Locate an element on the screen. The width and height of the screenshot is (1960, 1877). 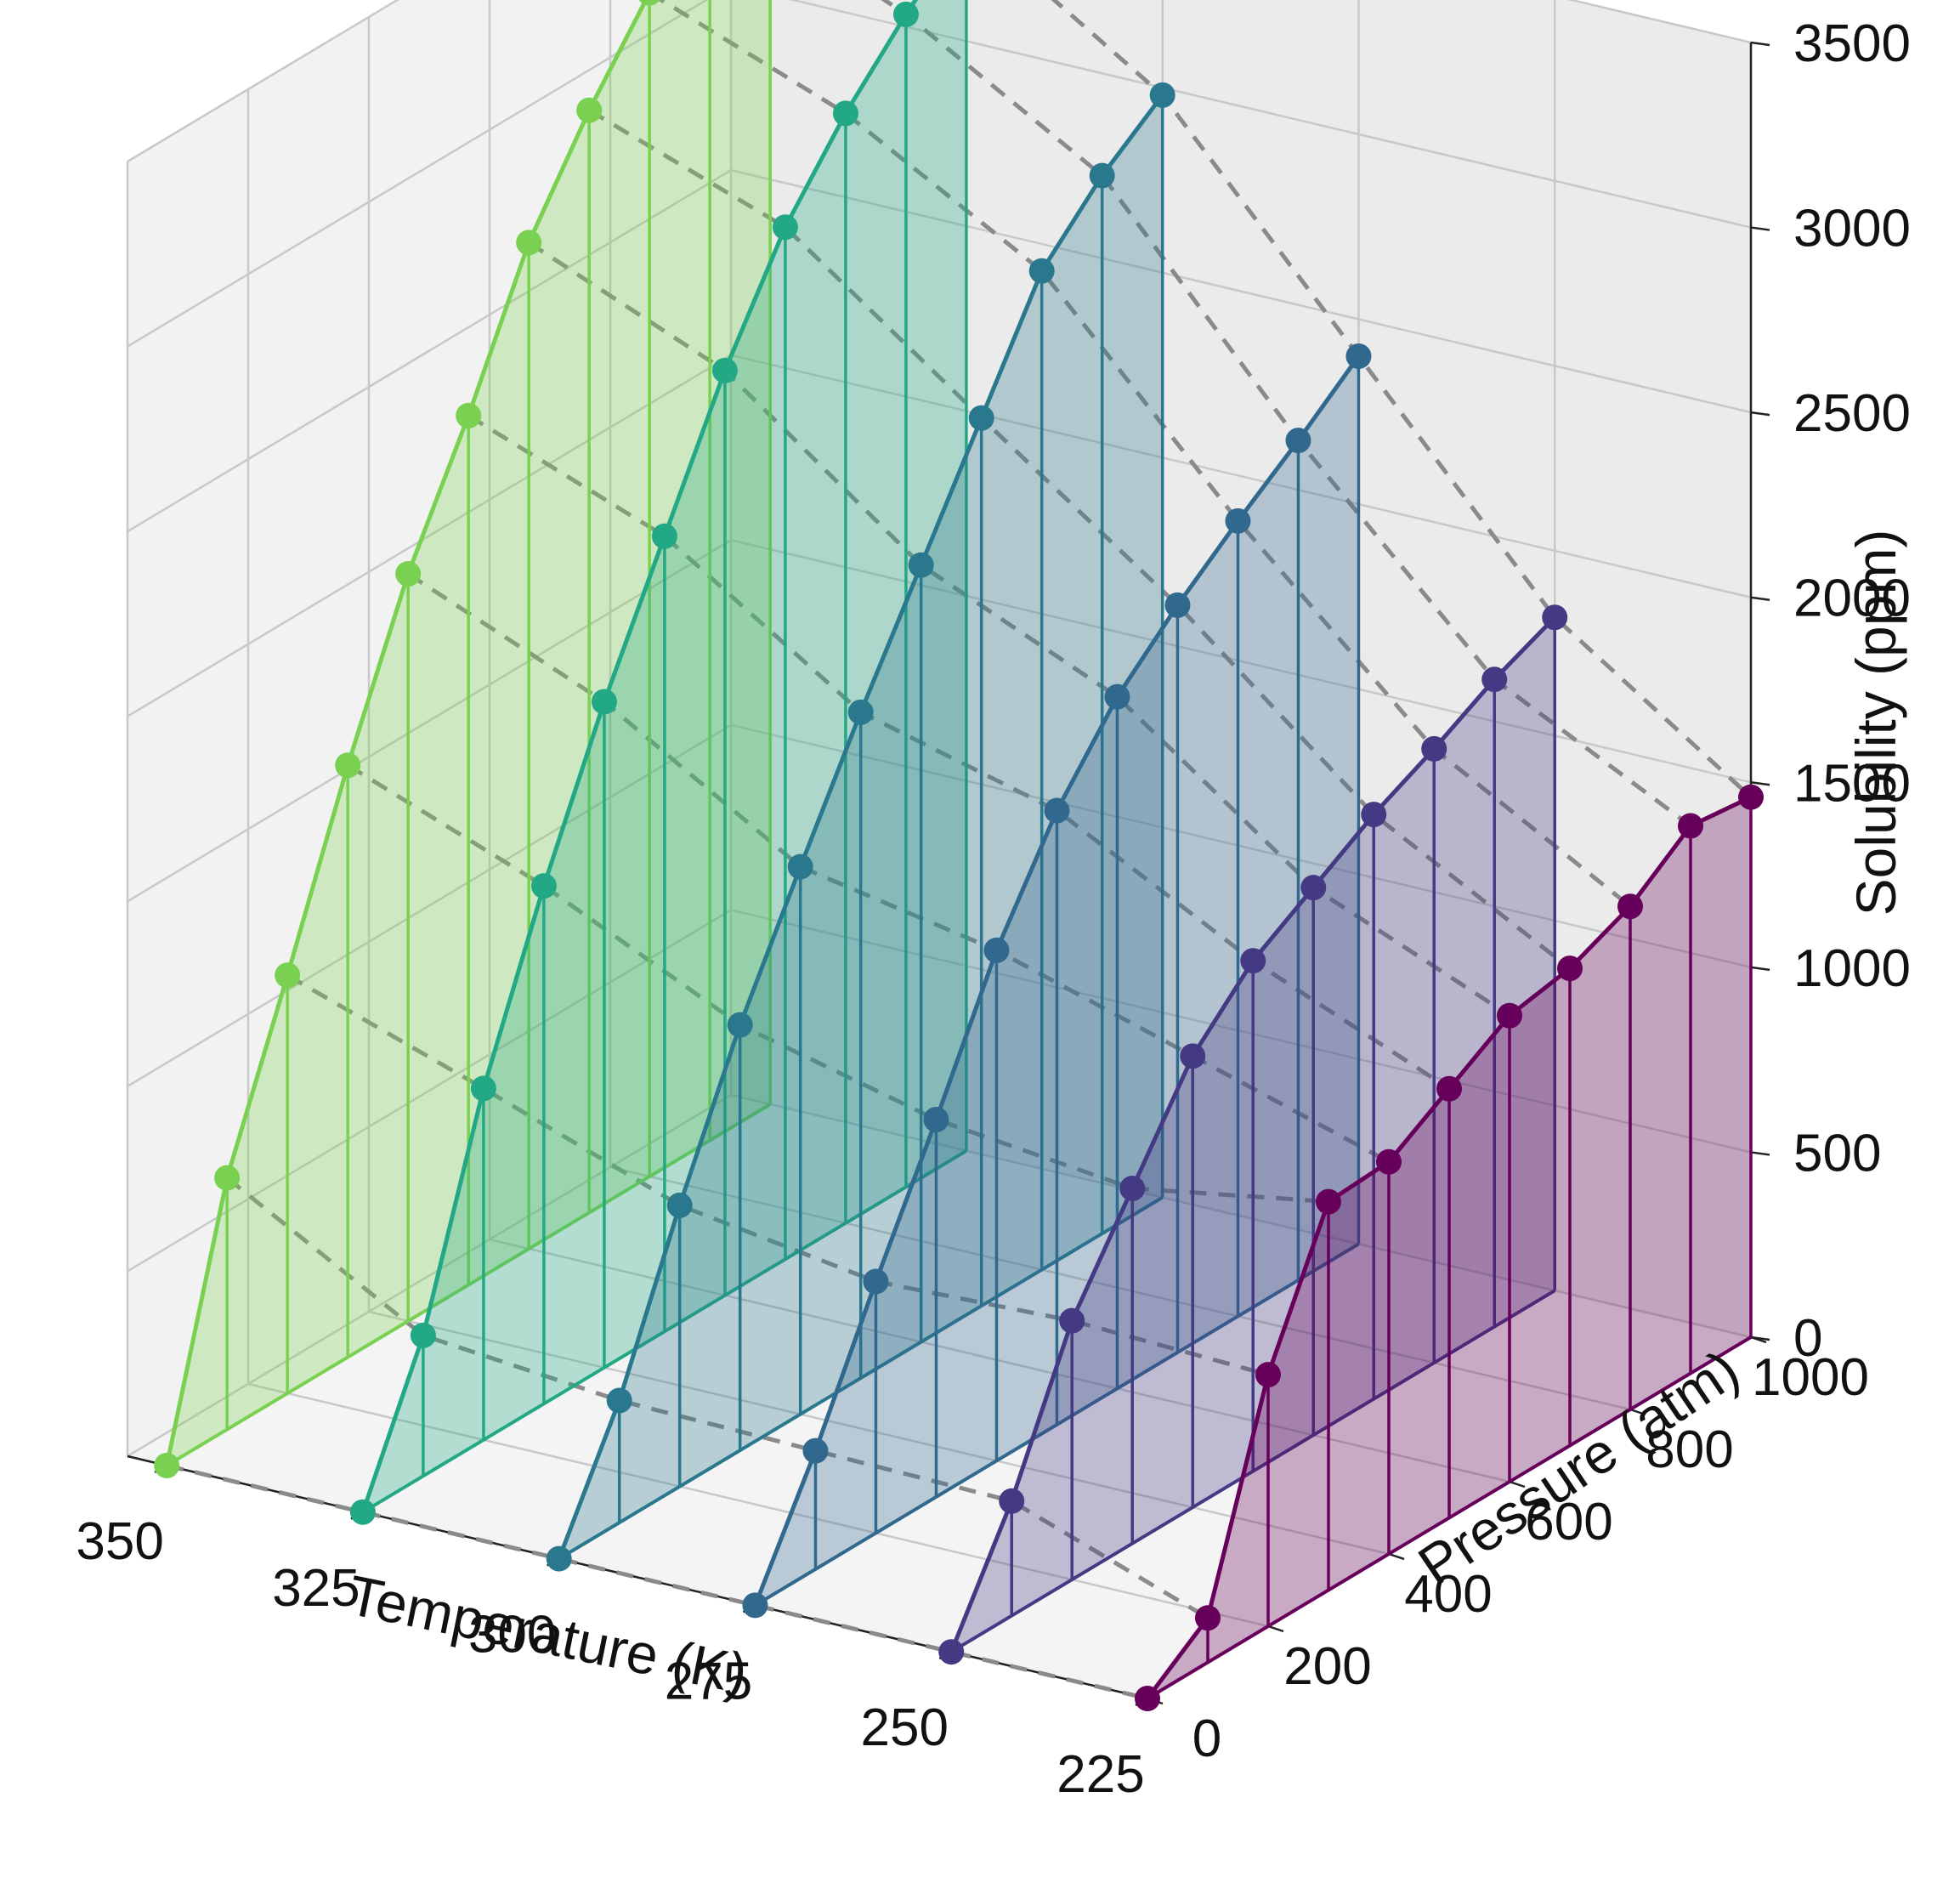
y-tick-label: 600 is located at coordinates (1568, 1522).